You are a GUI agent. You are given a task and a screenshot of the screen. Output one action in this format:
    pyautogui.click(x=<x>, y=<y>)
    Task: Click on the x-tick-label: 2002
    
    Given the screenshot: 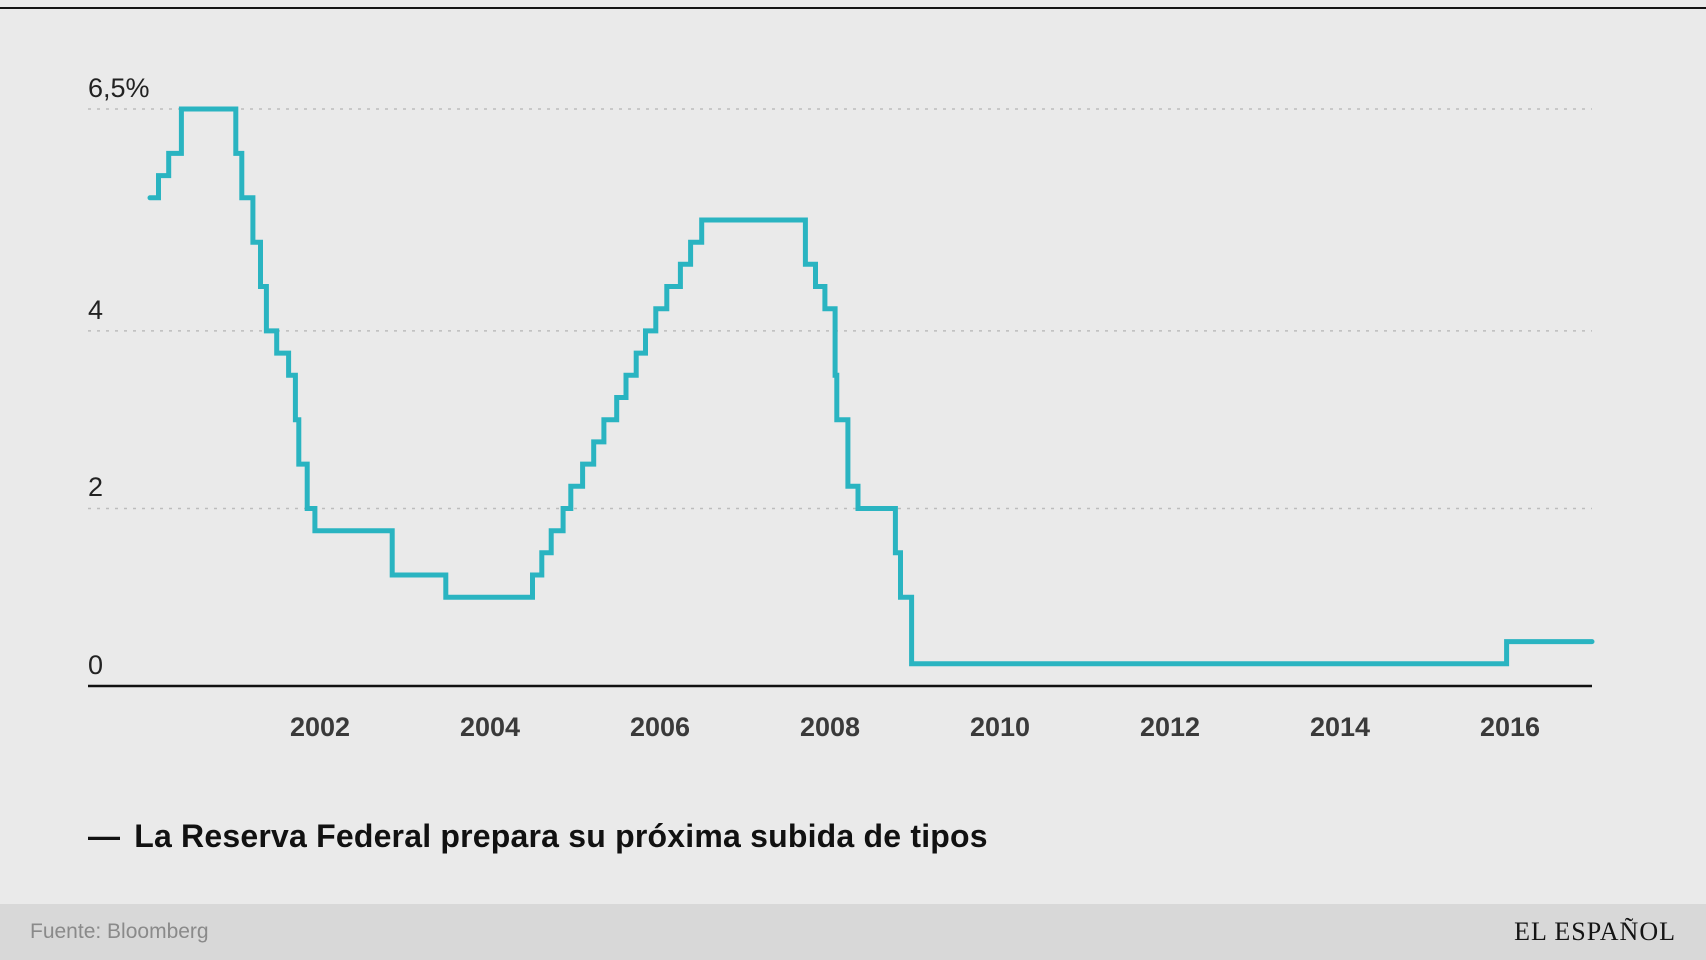 What is the action you would take?
    pyautogui.click(x=320, y=727)
    